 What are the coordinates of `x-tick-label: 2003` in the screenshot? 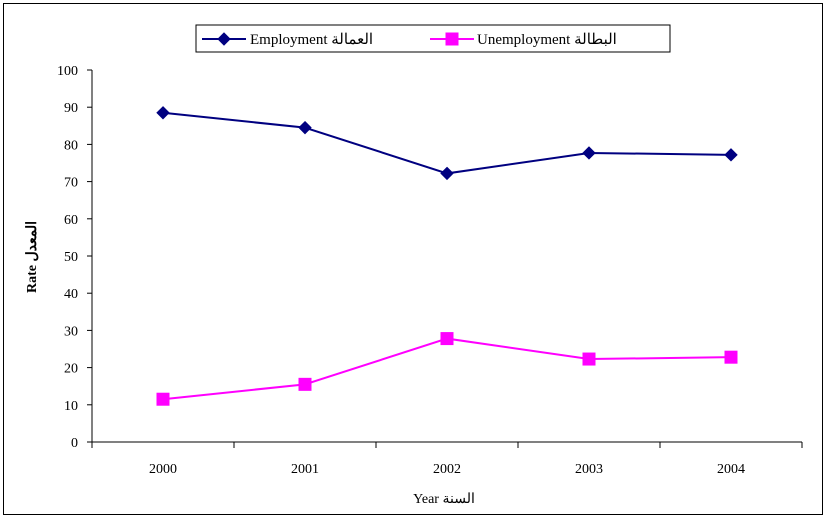 It's located at (589, 469).